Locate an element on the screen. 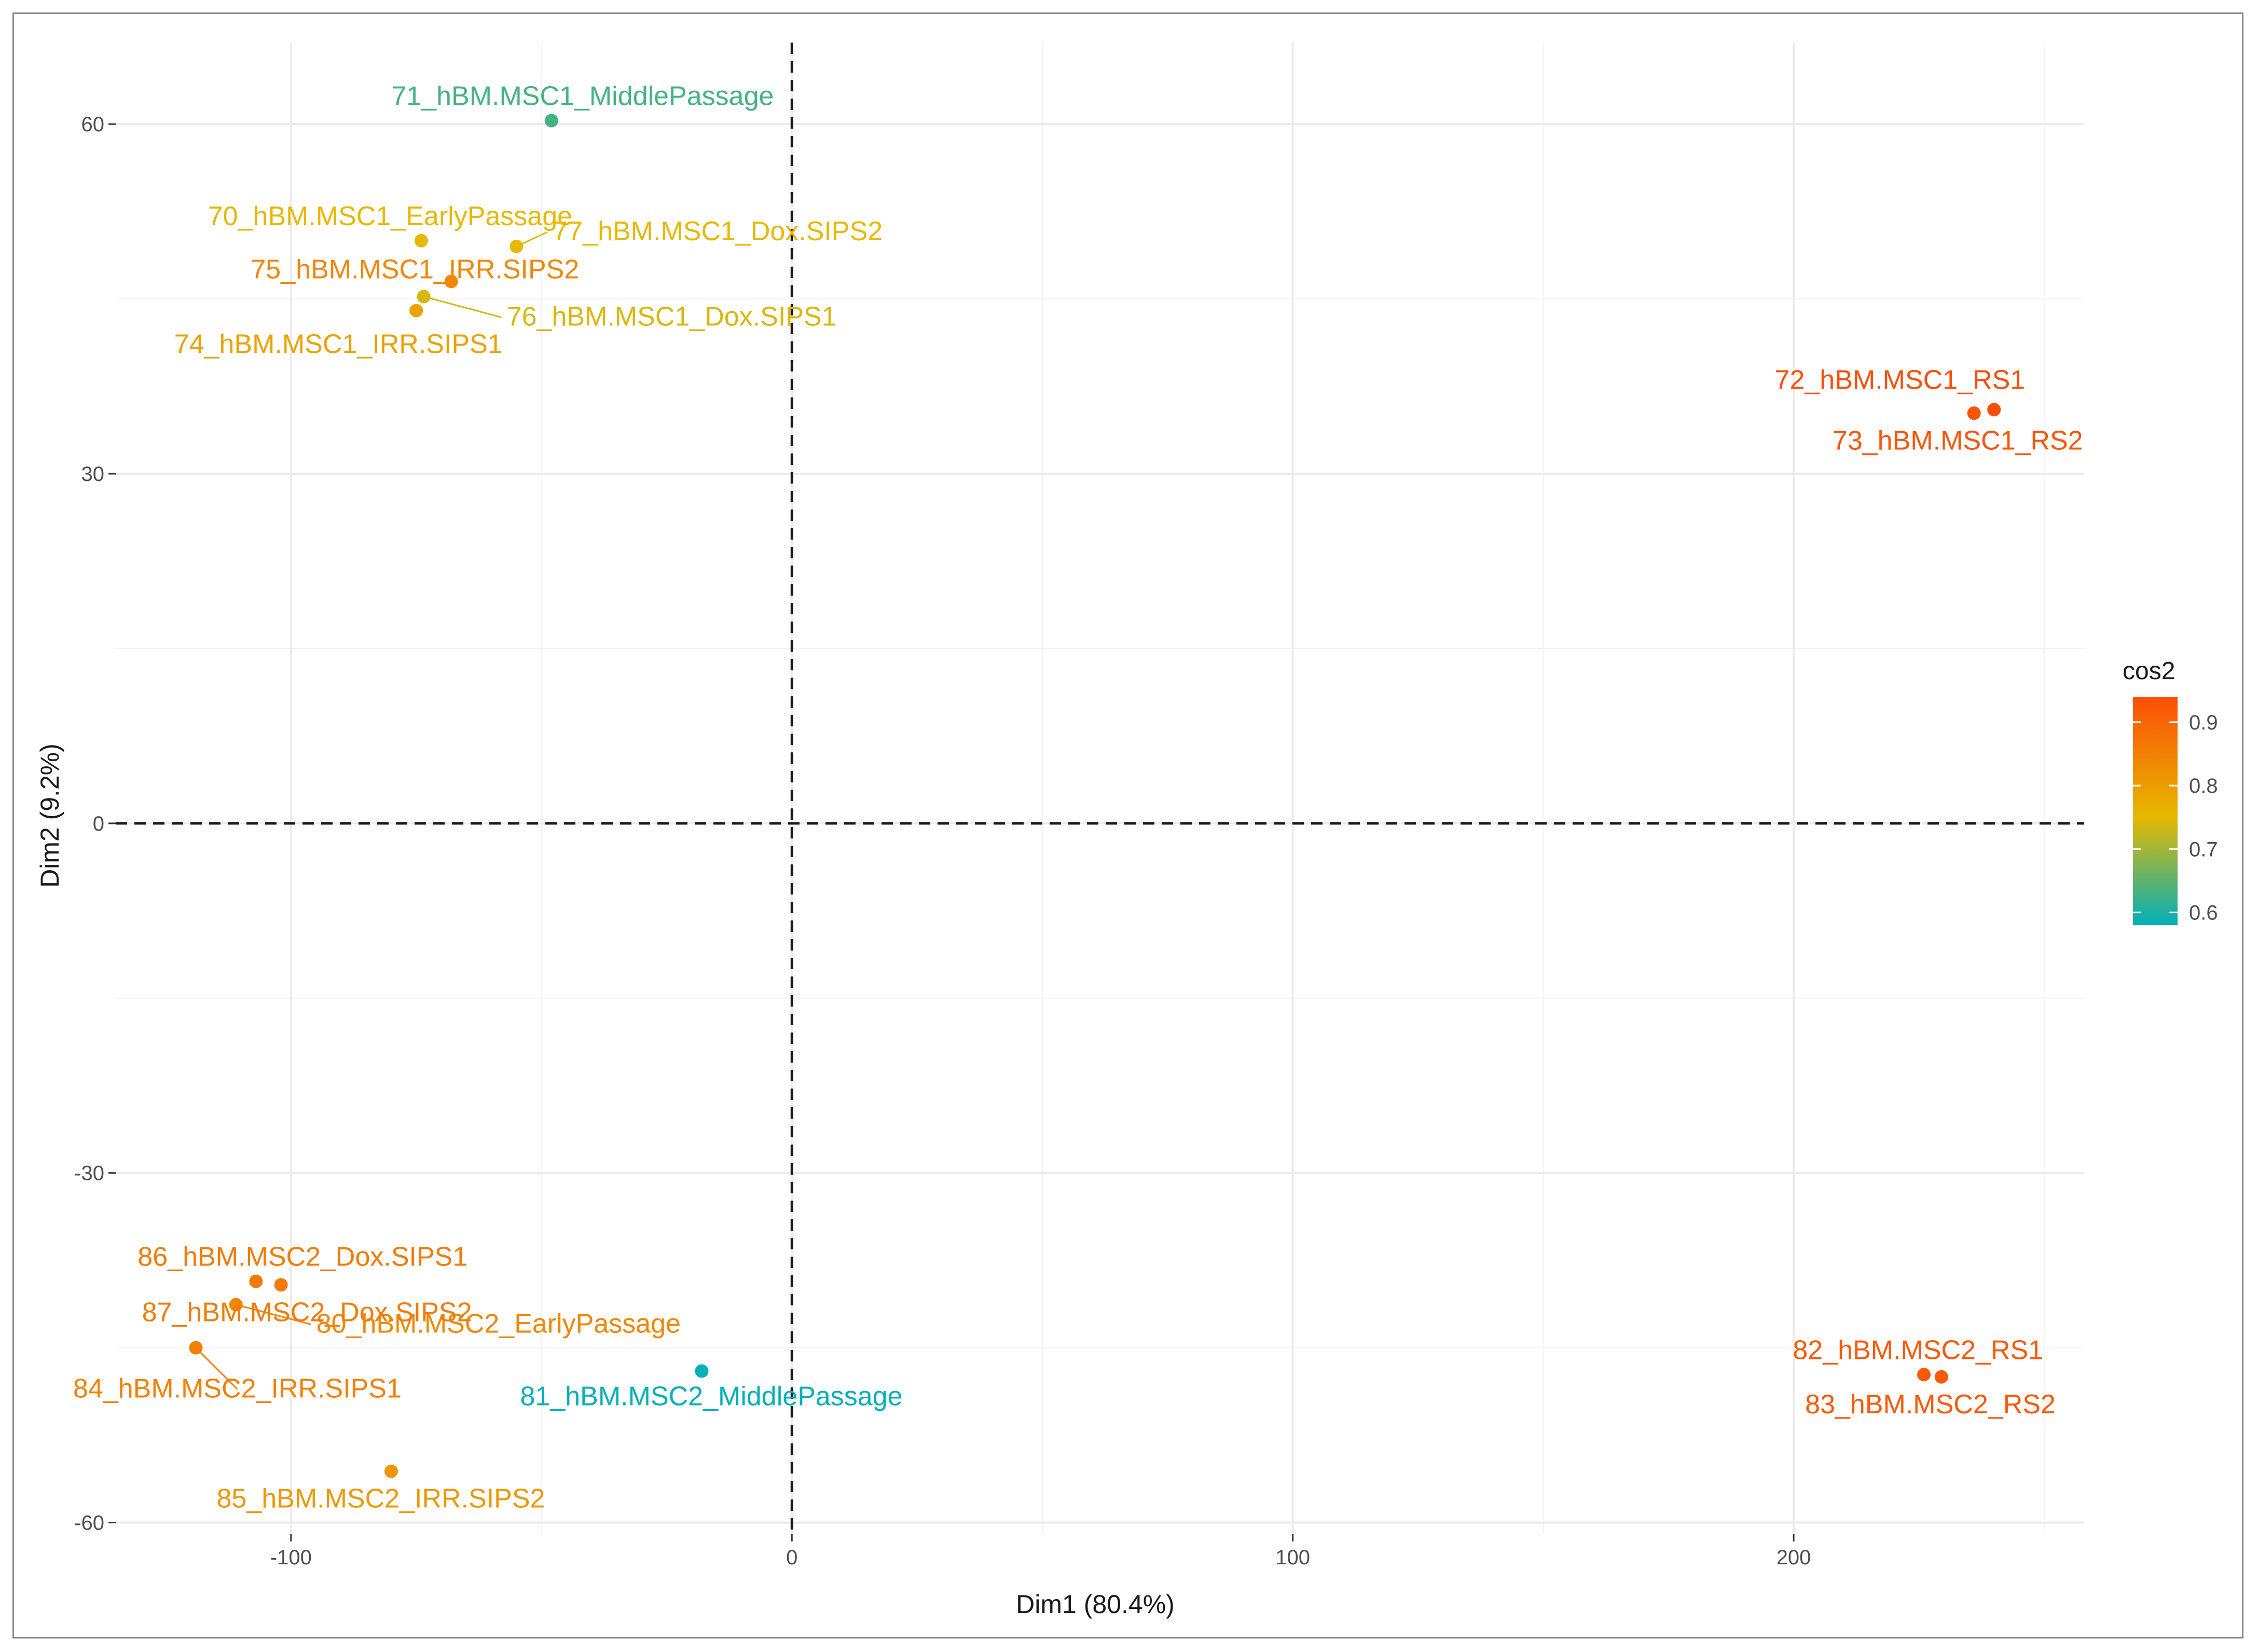  x-tick-label: 100 is located at coordinates (1292, 1557).